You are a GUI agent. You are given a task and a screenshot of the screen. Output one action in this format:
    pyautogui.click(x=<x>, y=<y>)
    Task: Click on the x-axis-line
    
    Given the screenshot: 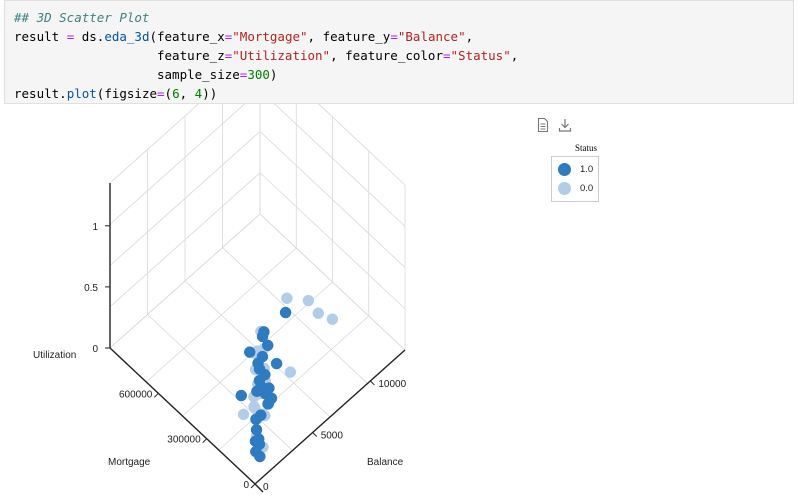 What is the action you would take?
    pyautogui.click(x=182, y=416)
    